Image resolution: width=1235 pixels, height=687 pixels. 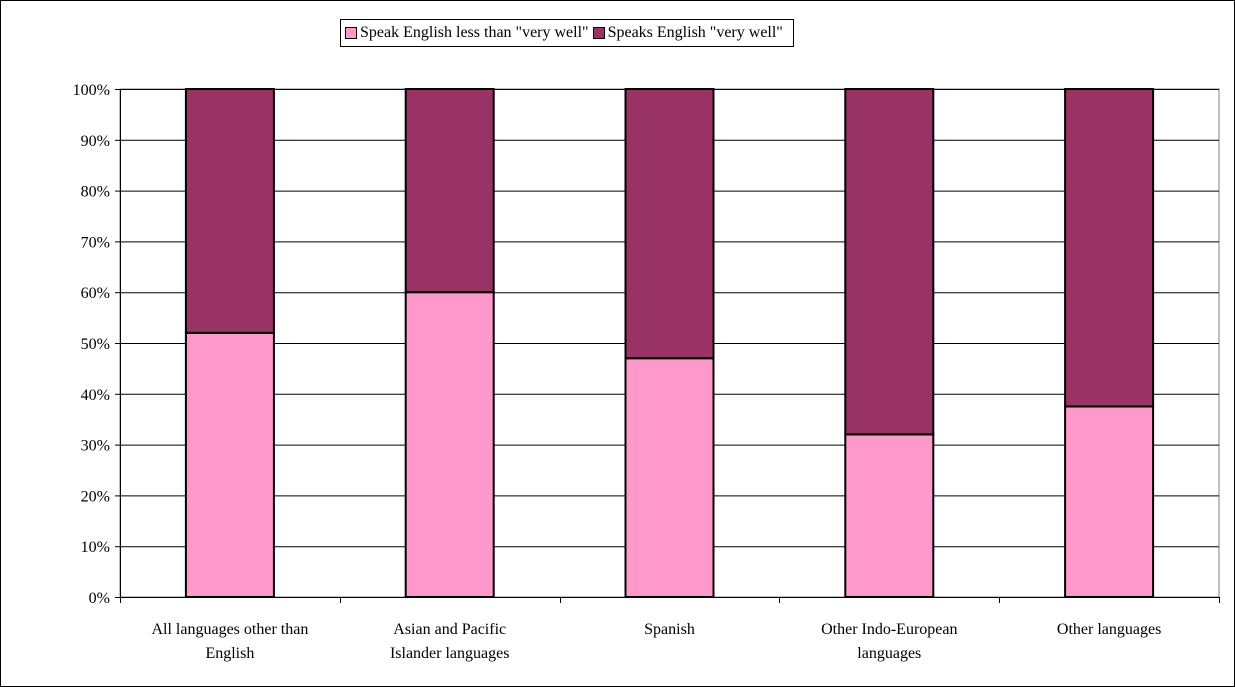 I want to click on y-tick-label: 20%, so click(x=95, y=496).